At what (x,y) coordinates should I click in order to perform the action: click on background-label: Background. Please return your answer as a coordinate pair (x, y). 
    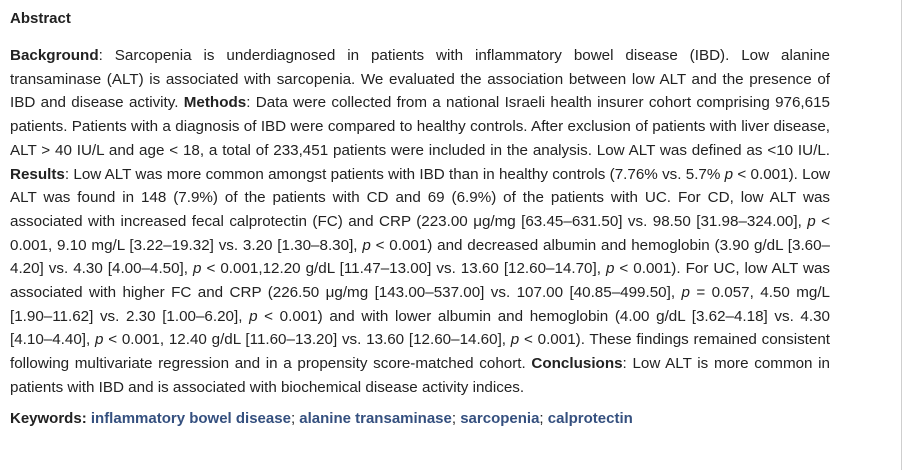
    Looking at the image, I should click on (54, 55).